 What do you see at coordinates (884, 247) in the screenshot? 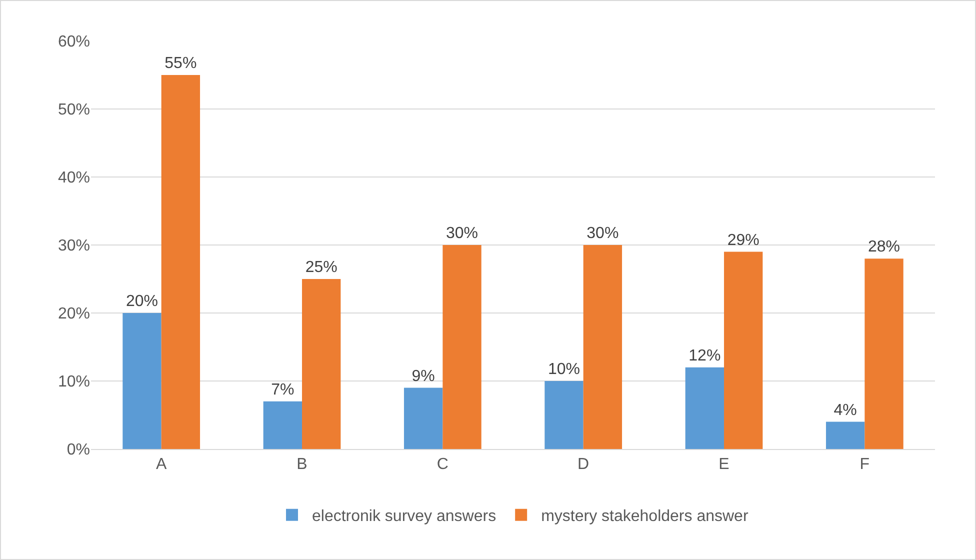
I see `data-label: 28%` at bounding box center [884, 247].